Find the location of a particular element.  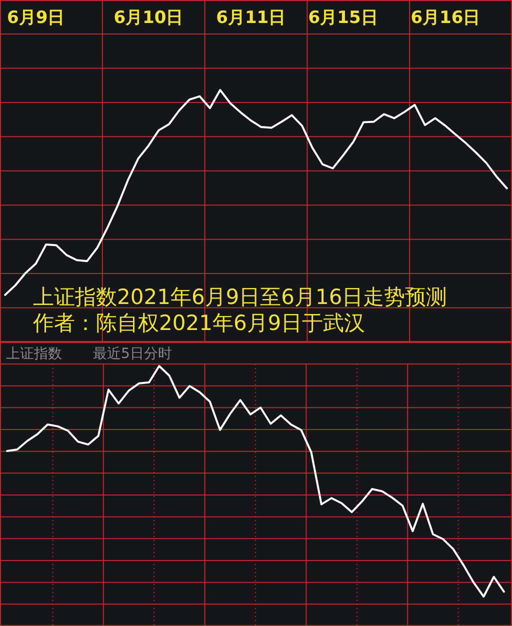

chart-subtitle: 最近5日分时 is located at coordinates (132, 354).